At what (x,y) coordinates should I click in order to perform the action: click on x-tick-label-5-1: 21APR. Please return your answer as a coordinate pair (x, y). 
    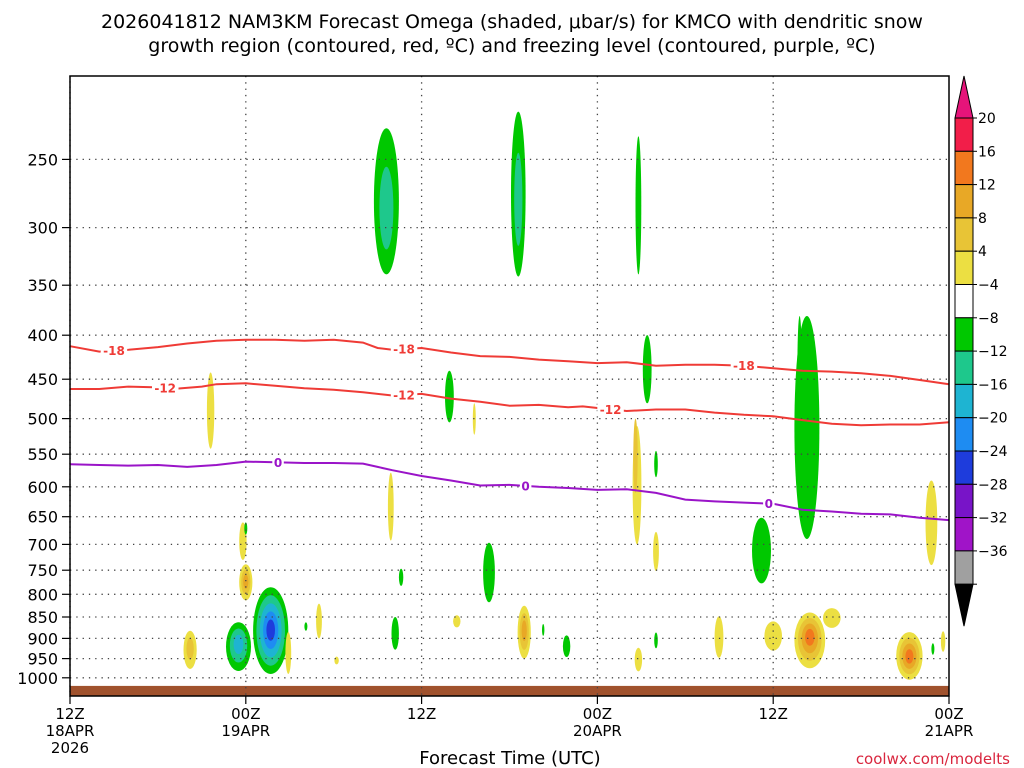
    Looking at the image, I should click on (949, 731).